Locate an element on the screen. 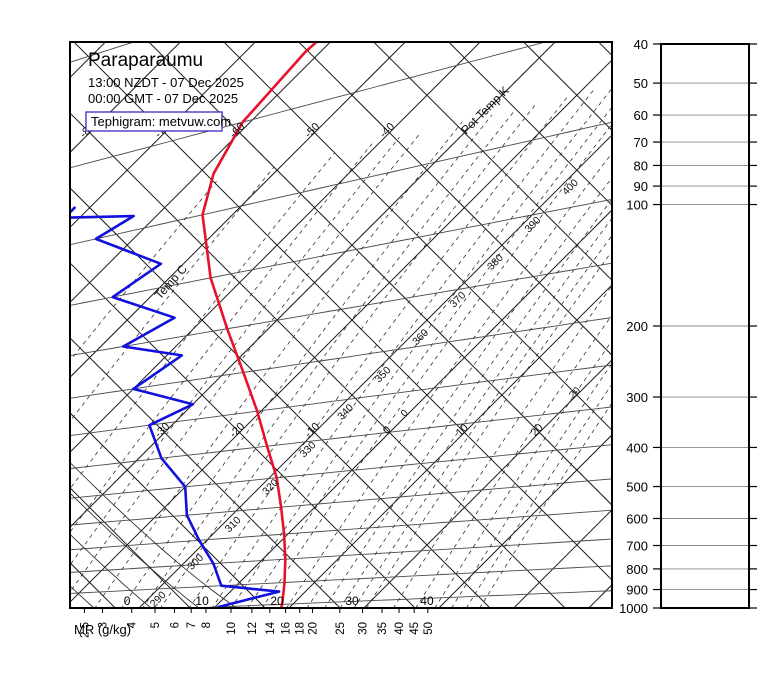 This screenshot has height=690, width=760. mr-tick-label: 5 is located at coordinates (156, 625).